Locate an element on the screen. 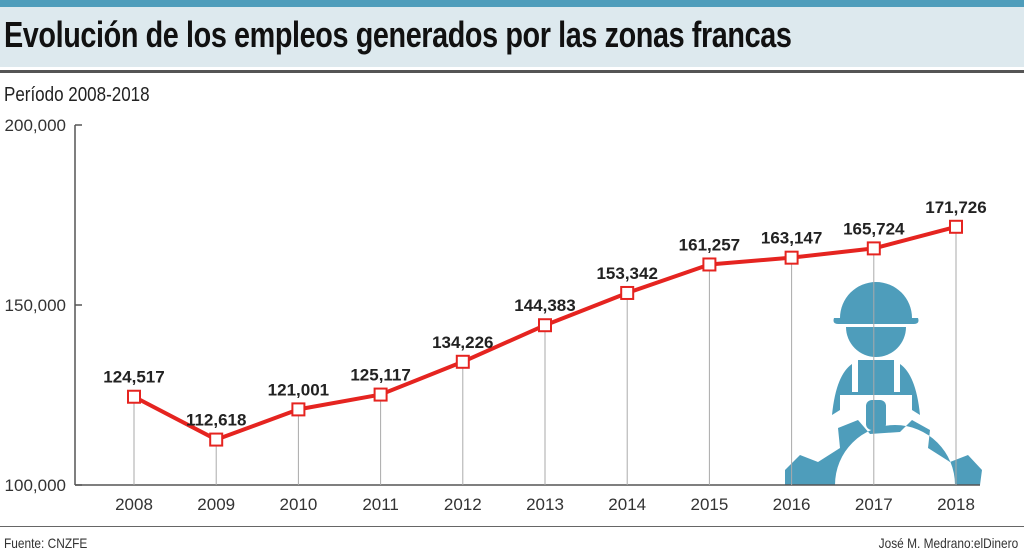 The height and width of the screenshot is (557, 1024). x-tick-label: 2018 is located at coordinates (956, 504).